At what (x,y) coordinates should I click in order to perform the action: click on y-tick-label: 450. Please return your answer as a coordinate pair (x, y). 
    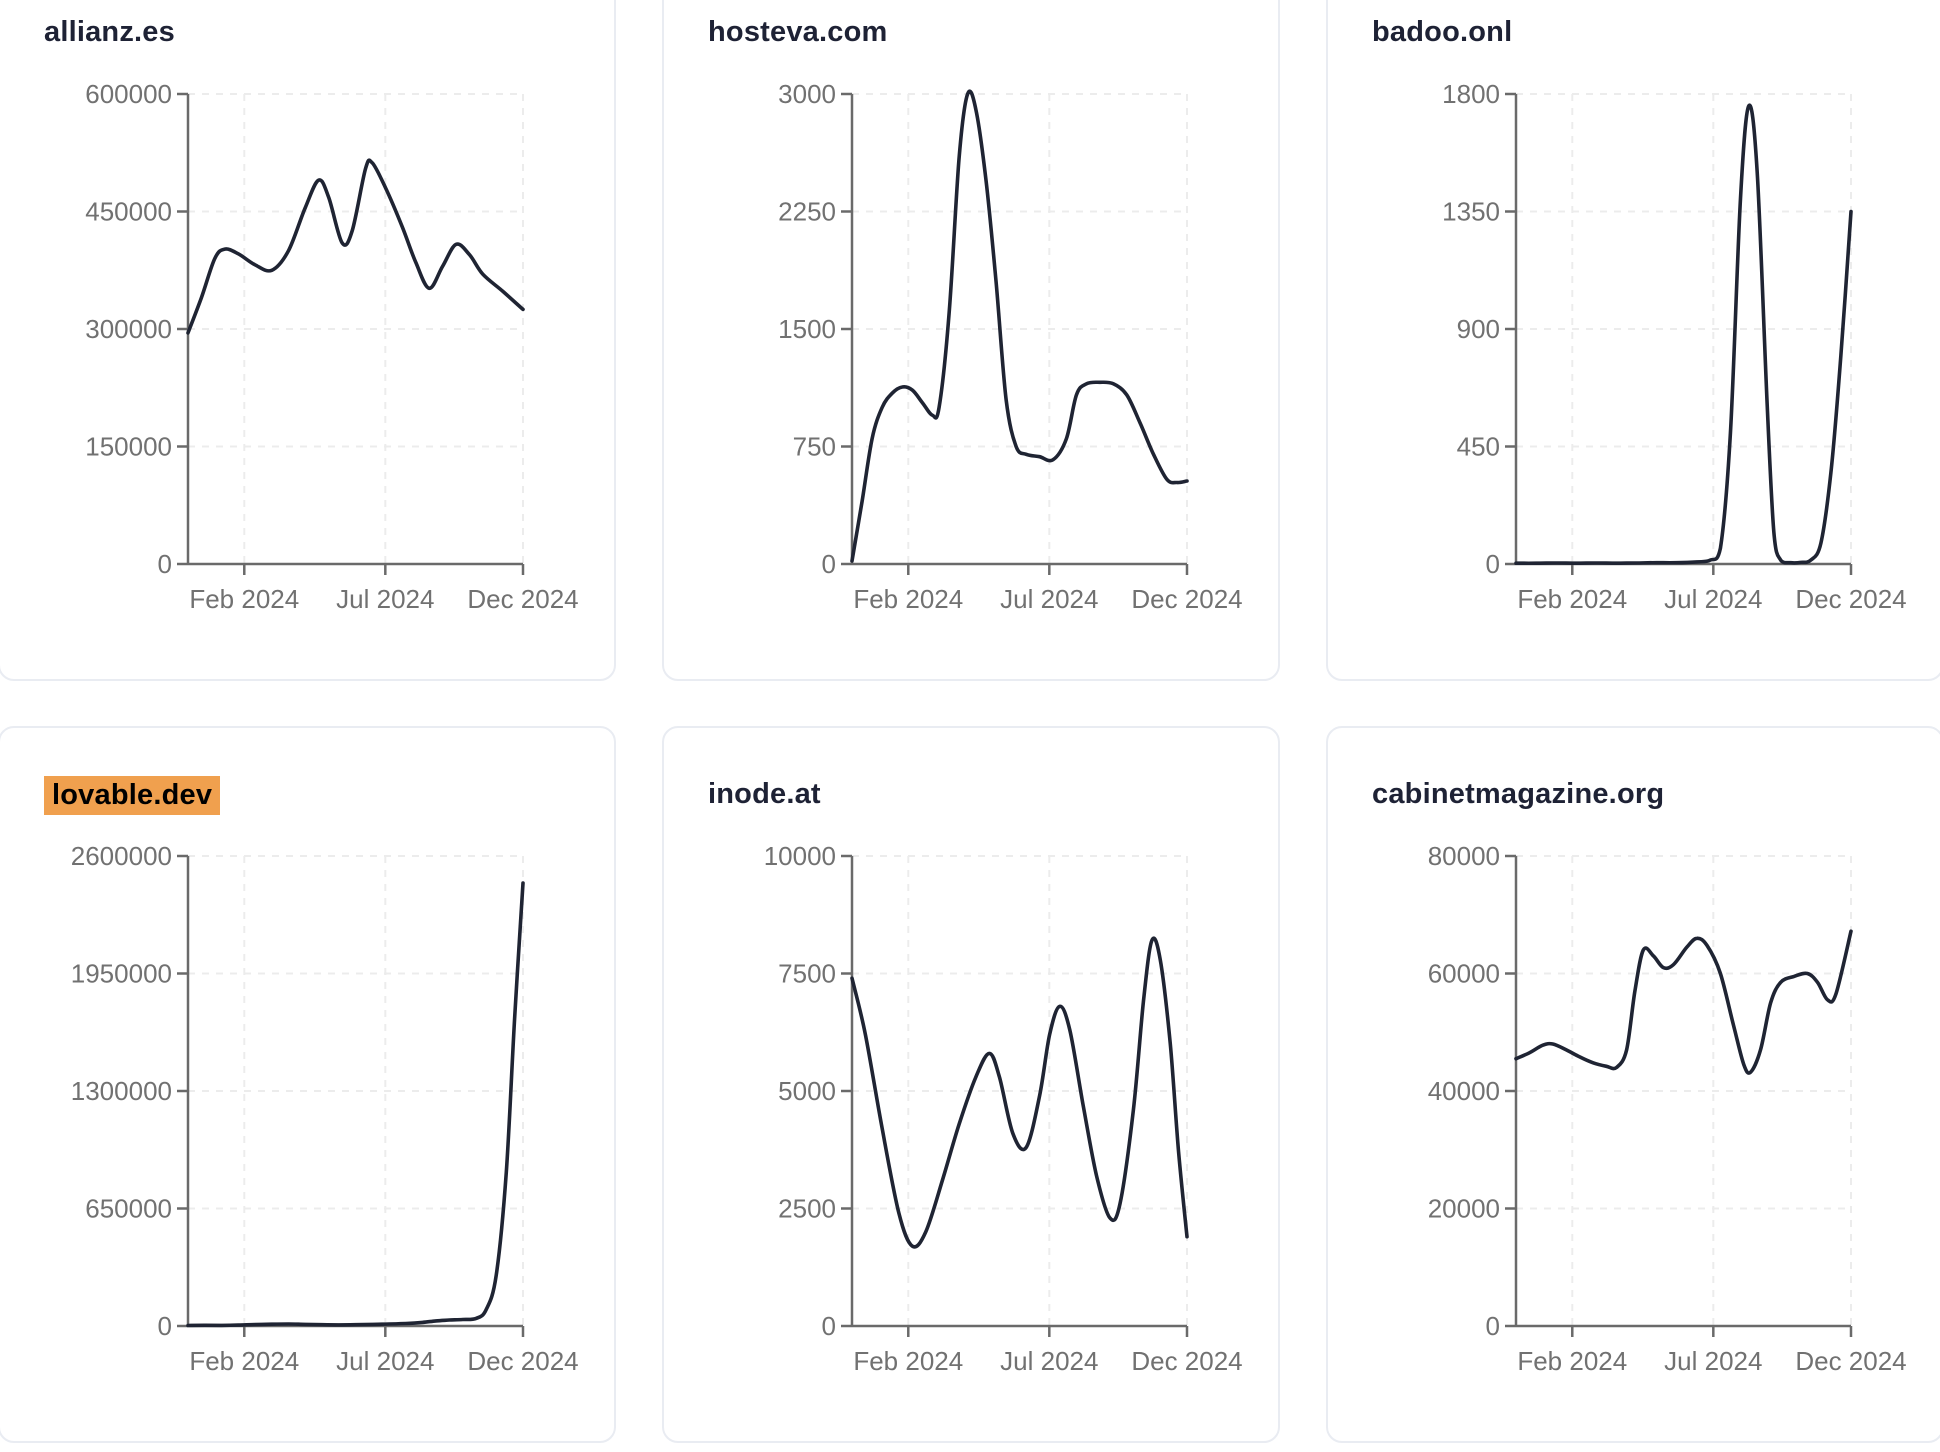
    Looking at the image, I should click on (1478, 447).